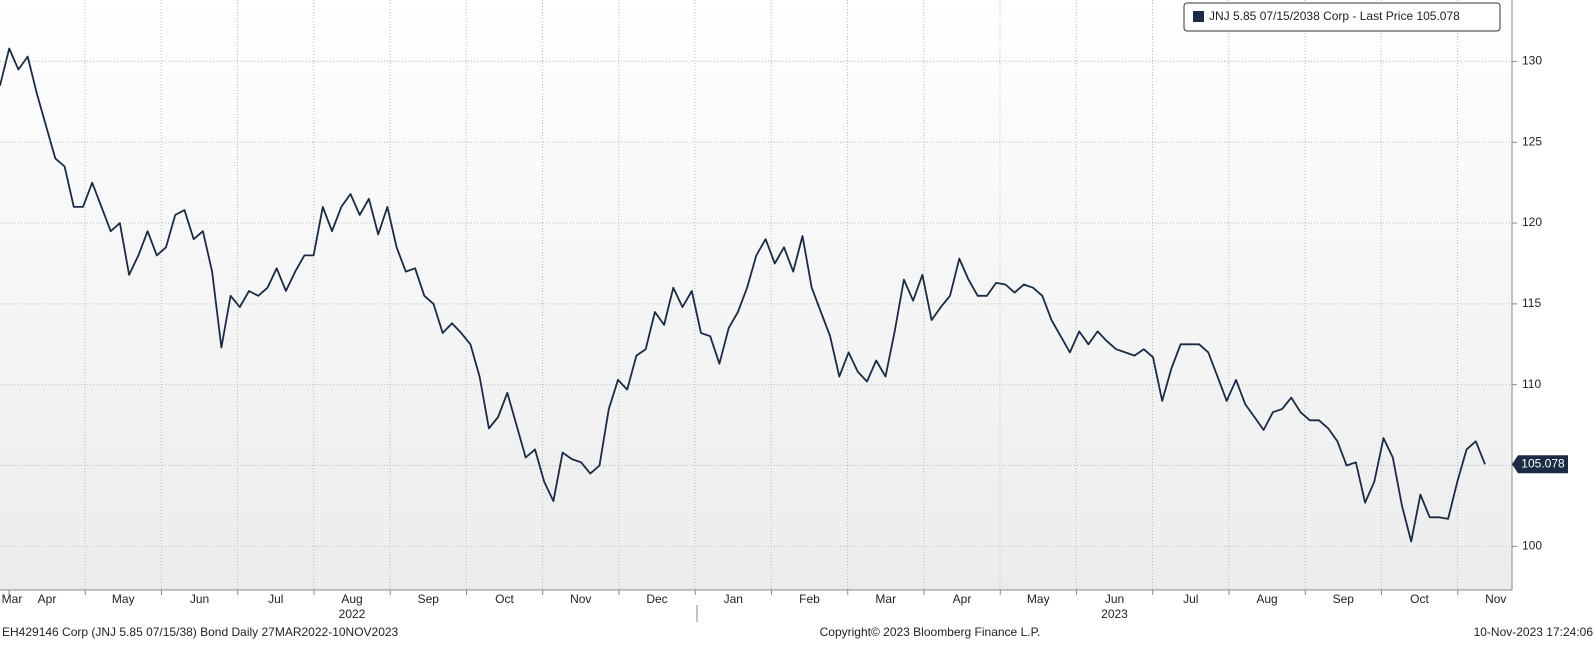 The width and height of the screenshot is (1596, 652). What do you see at coordinates (1198, 16) in the screenshot?
I see `legend-swatch` at bounding box center [1198, 16].